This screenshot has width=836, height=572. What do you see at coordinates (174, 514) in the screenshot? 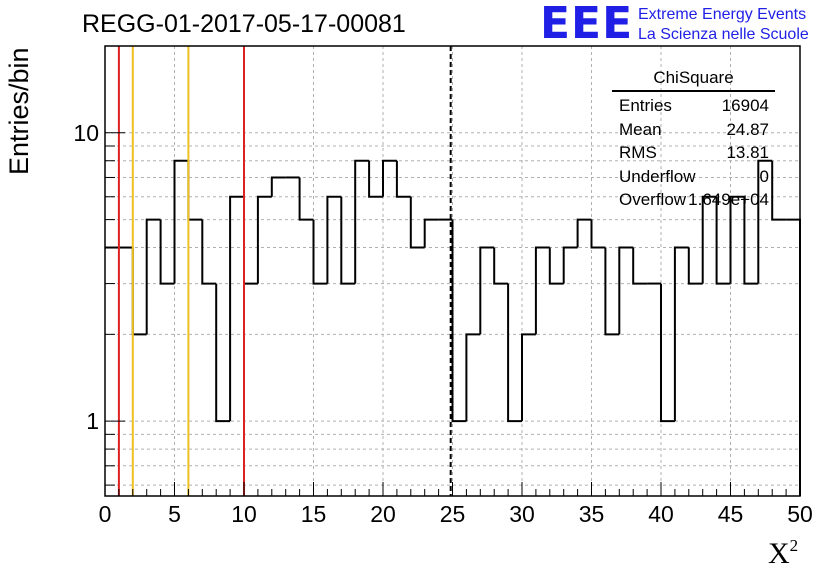
I see `x-tick-label: 5` at bounding box center [174, 514].